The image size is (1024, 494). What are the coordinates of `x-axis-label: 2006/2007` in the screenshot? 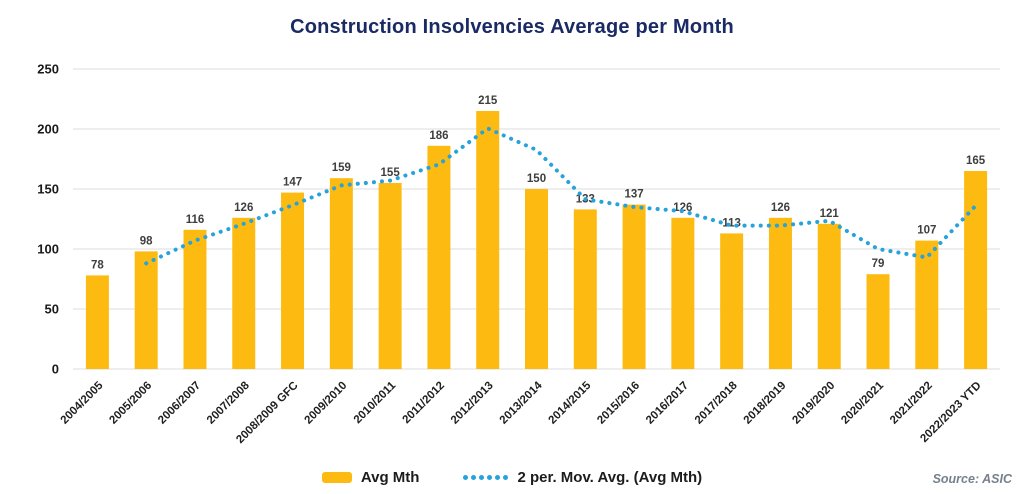 It's located at (179, 403).